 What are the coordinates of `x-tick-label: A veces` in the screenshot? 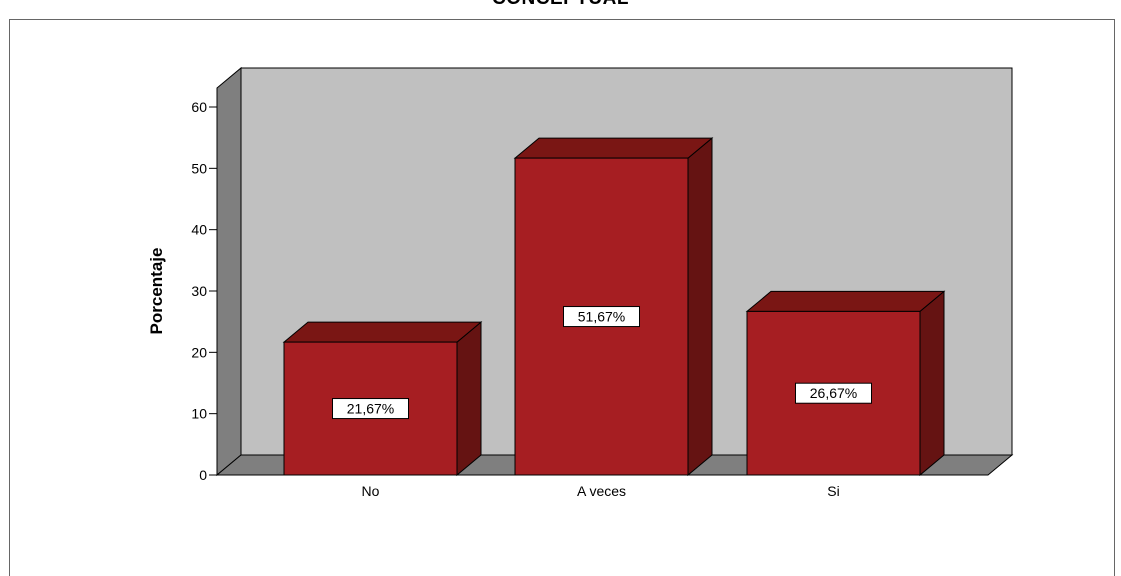 It's located at (601, 491).